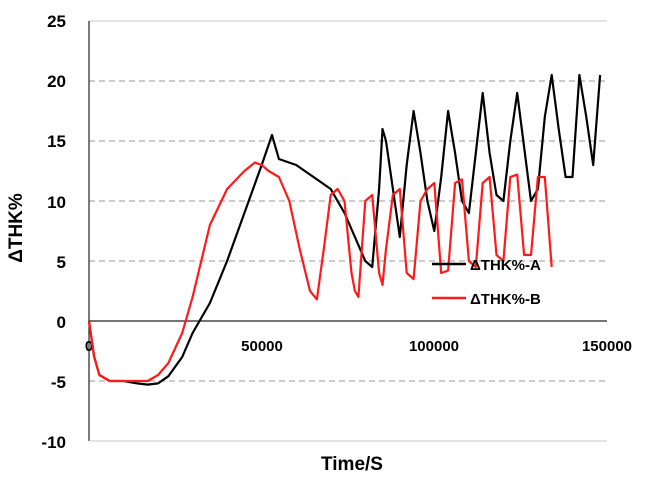  I want to click on x-tick-label: 150000, so click(607, 346).